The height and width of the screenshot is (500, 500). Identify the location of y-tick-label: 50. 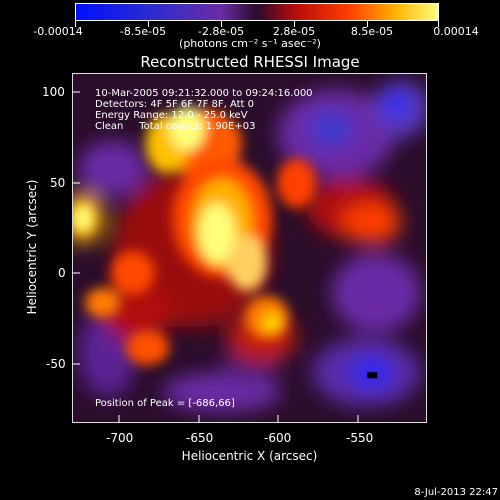
(58, 183).